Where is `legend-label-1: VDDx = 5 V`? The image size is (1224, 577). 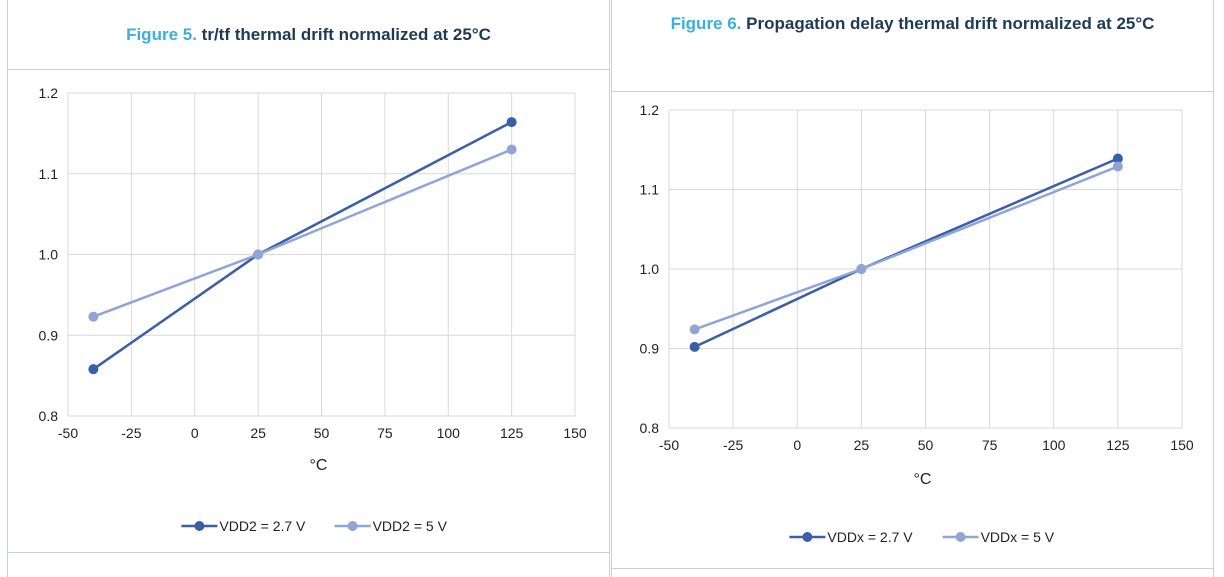 legend-label-1: VDDx = 5 V is located at coordinates (1018, 537).